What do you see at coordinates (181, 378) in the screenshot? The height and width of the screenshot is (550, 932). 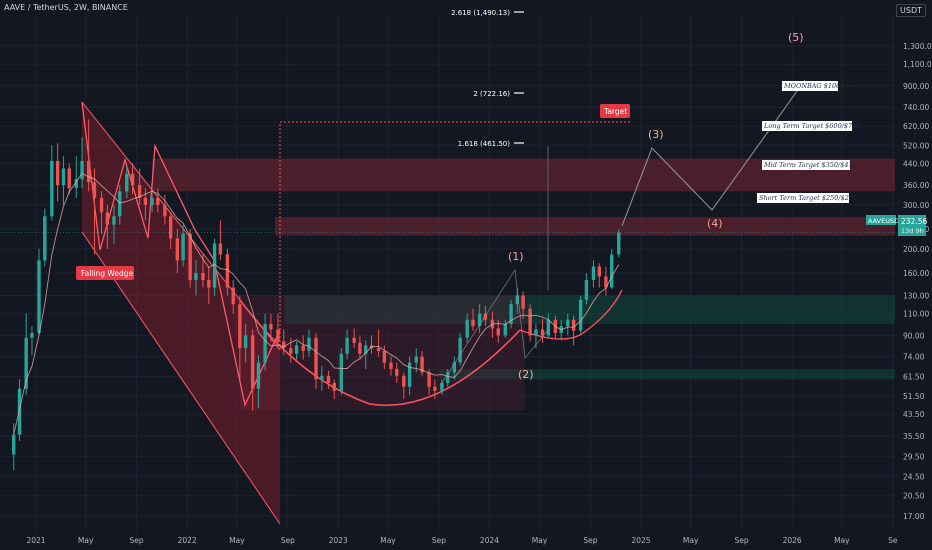 I see `wedge-lower-line` at bounding box center [181, 378].